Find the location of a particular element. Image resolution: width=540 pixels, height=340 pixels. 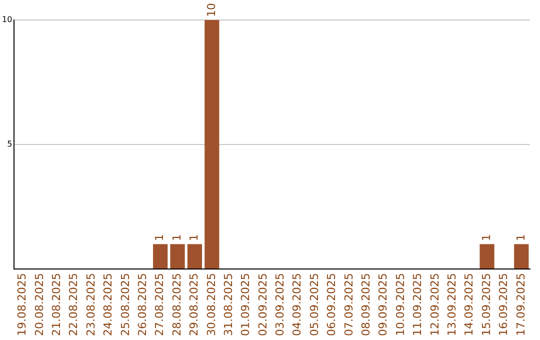

x-tick-label: 15.09.2025 is located at coordinates (486, 304).